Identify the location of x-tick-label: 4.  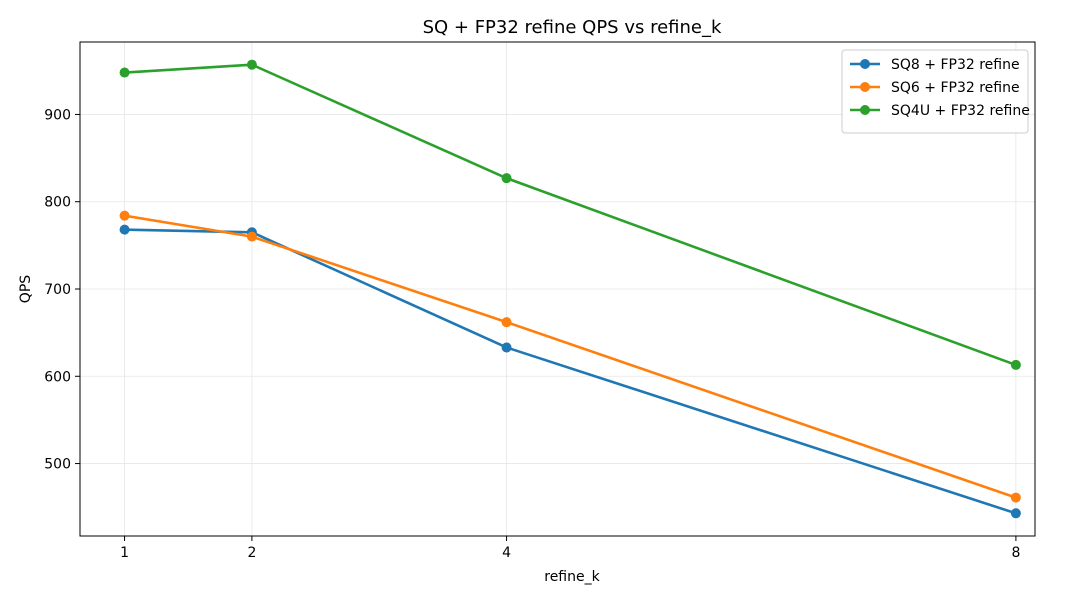
(506, 553).